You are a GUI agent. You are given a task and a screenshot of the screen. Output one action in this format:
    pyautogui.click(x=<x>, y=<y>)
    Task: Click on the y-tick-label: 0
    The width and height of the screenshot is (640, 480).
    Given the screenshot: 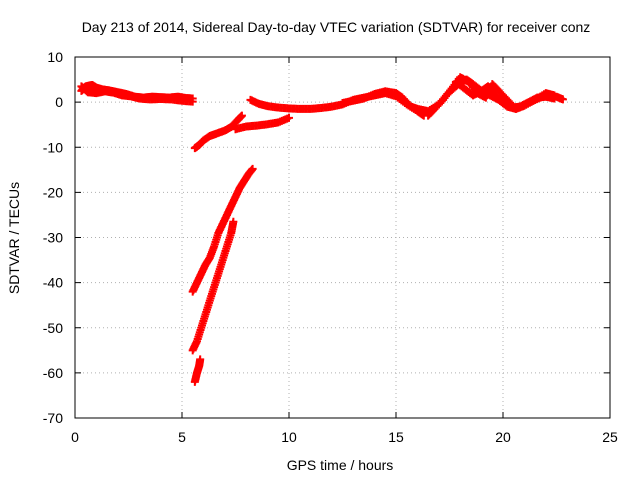 What is the action you would take?
    pyautogui.click(x=59, y=102)
    